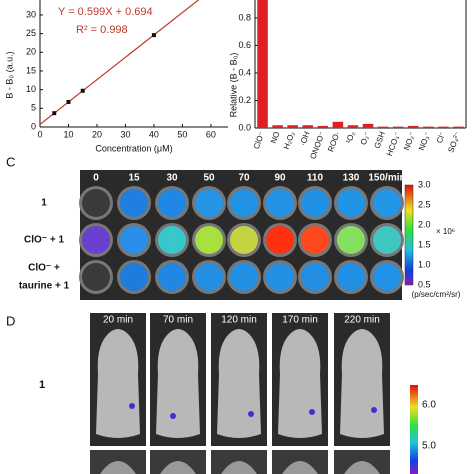 The height and width of the screenshot is (474, 474). Describe the element at coordinates (360, 64) in the screenshot. I see `bars` at that location.